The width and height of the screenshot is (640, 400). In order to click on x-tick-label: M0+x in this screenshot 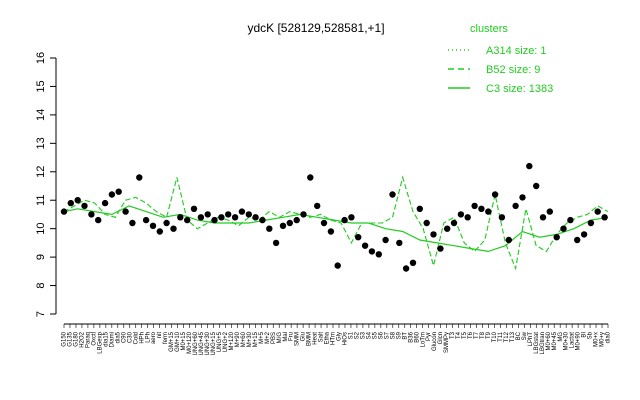, I will do `click(597, 339)`.